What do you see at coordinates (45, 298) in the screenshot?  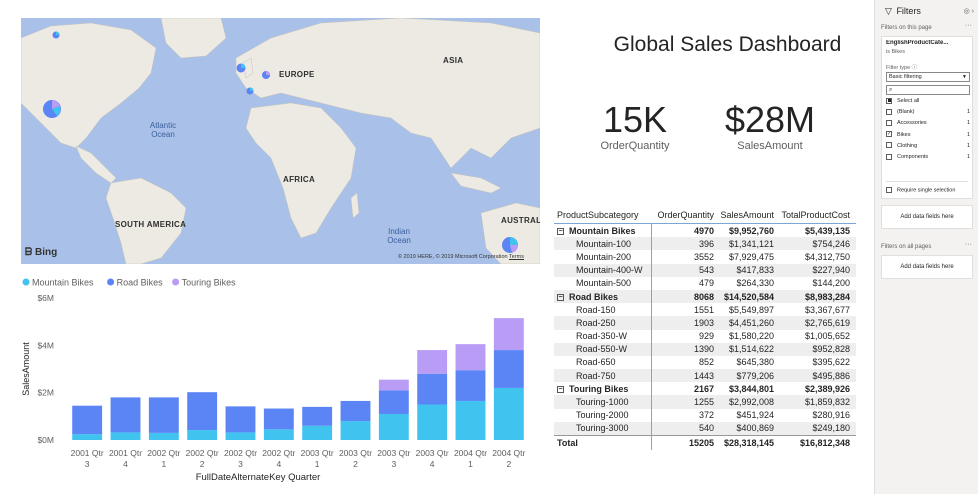 I see `y-tick-label: $6M` at bounding box center [45, 298].